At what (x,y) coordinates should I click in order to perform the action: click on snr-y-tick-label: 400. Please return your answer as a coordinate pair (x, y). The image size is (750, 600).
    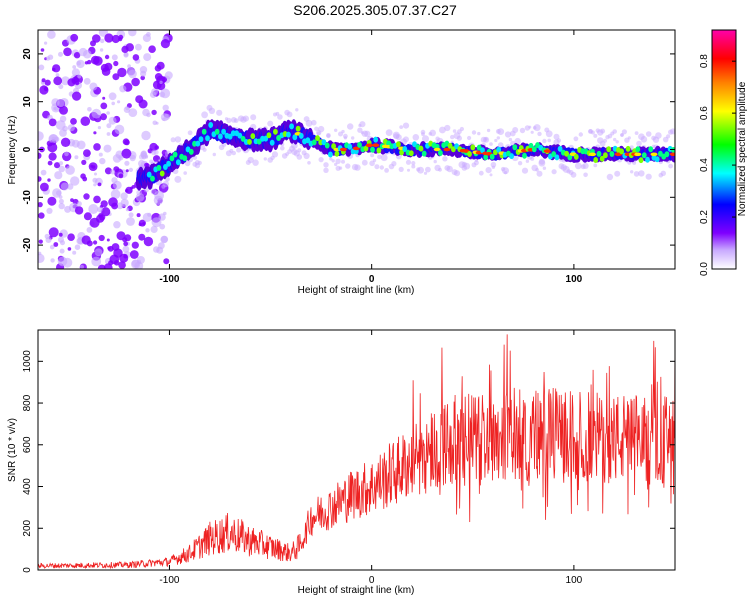
    Looking at the image, I should click on (27, 486).